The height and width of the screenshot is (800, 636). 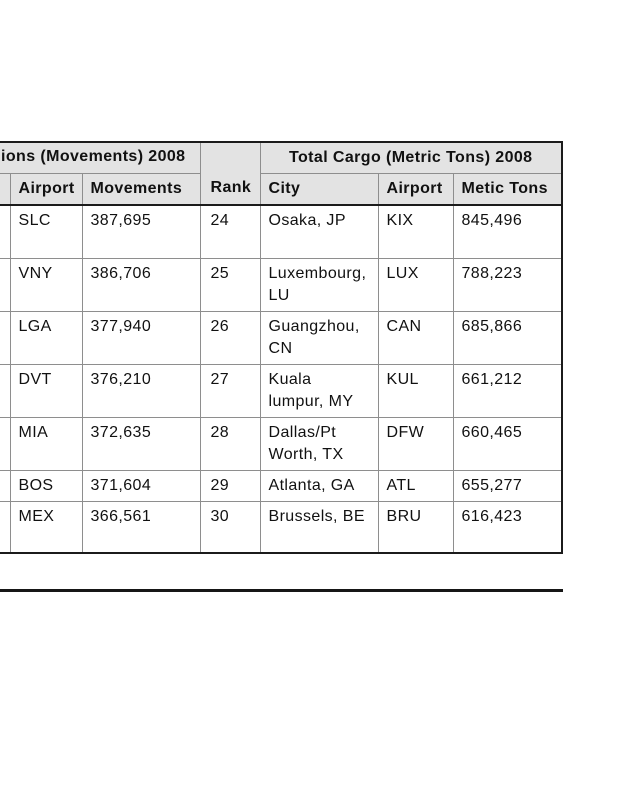 I want to click on cell-airport-code: LGA, so click(x=46, y=337).